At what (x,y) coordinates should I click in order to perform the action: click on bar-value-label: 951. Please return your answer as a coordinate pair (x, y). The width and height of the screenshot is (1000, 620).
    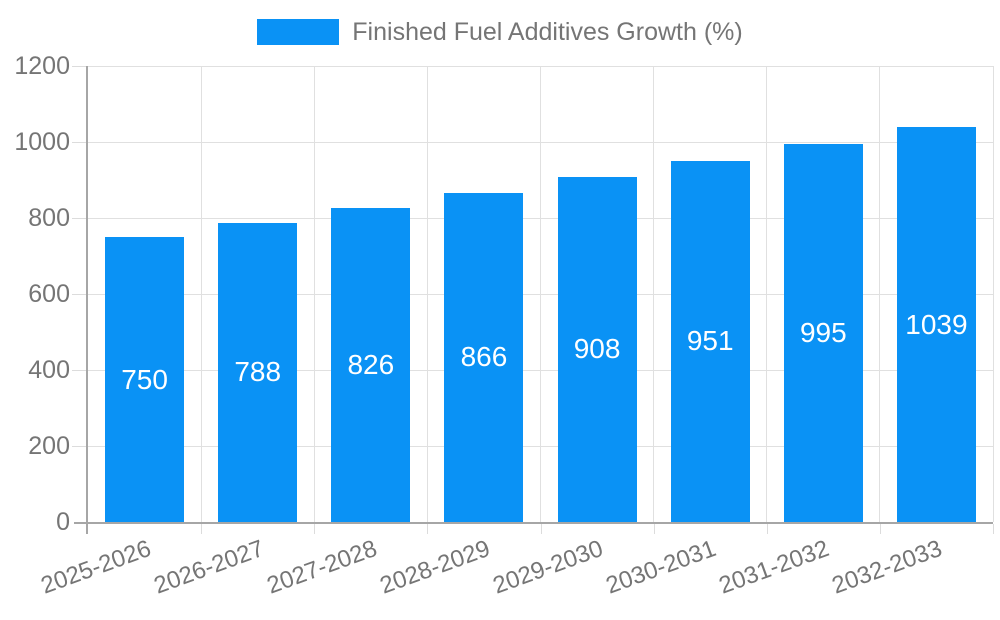
    Looking at the image, I should click on (710, 341).